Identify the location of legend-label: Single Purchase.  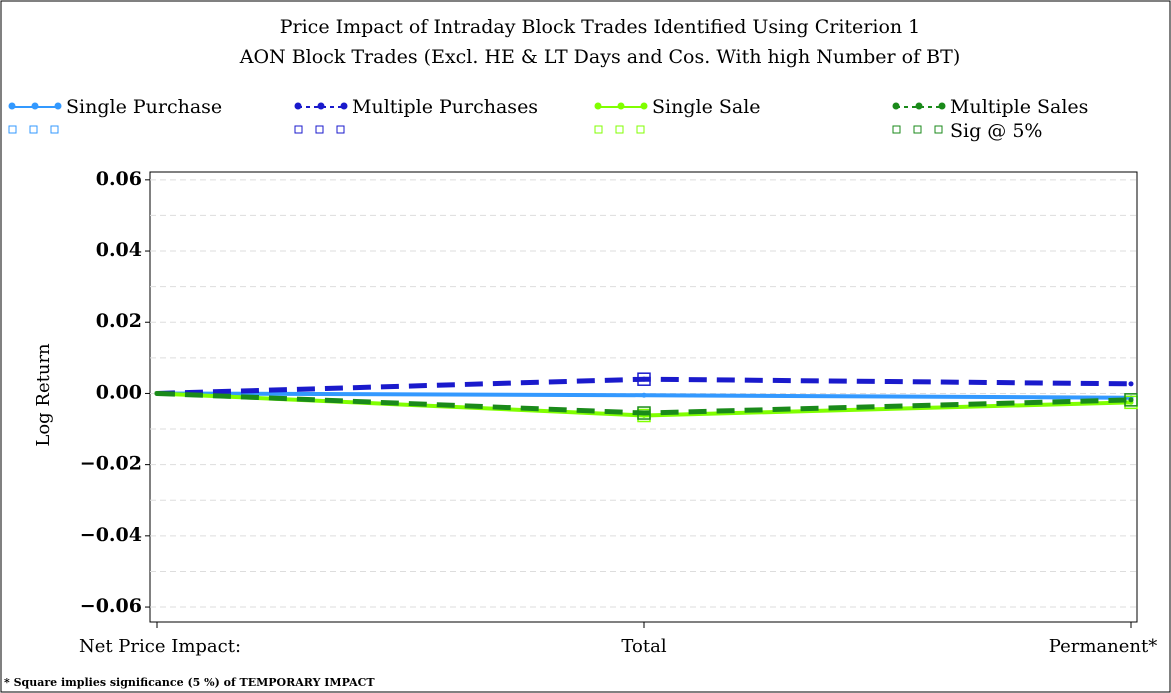
(144, 107).